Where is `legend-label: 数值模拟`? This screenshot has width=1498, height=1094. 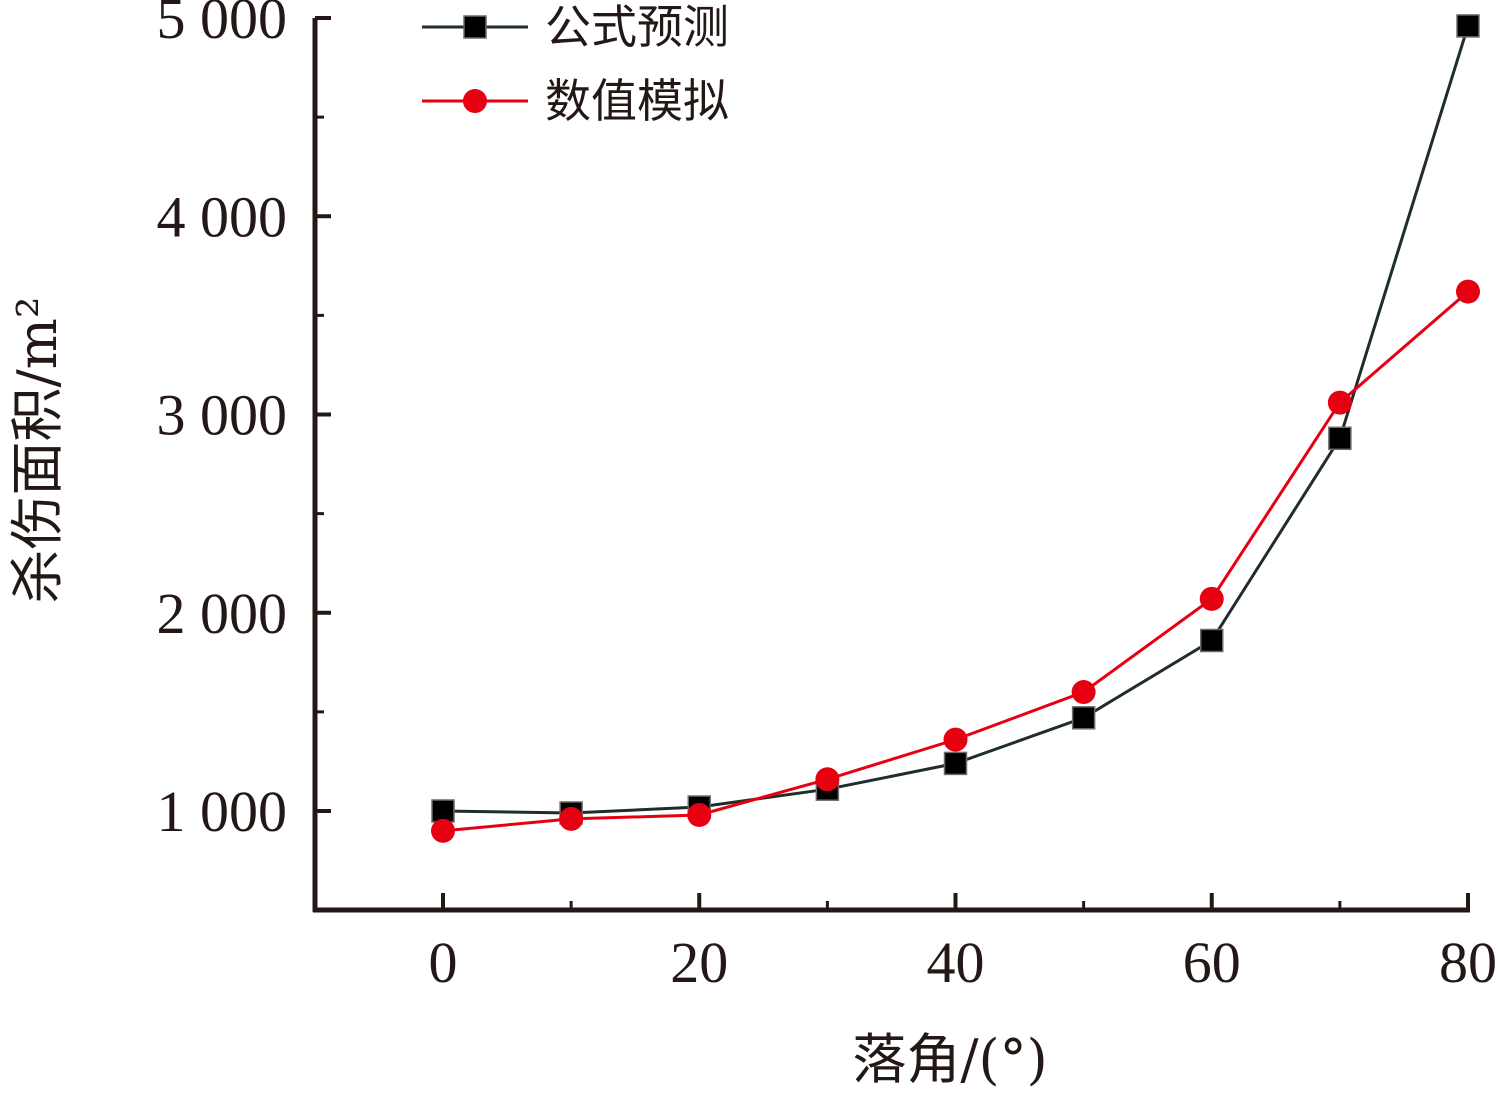 legend-label: 数值模拟 is located at coordinates (637, 101).